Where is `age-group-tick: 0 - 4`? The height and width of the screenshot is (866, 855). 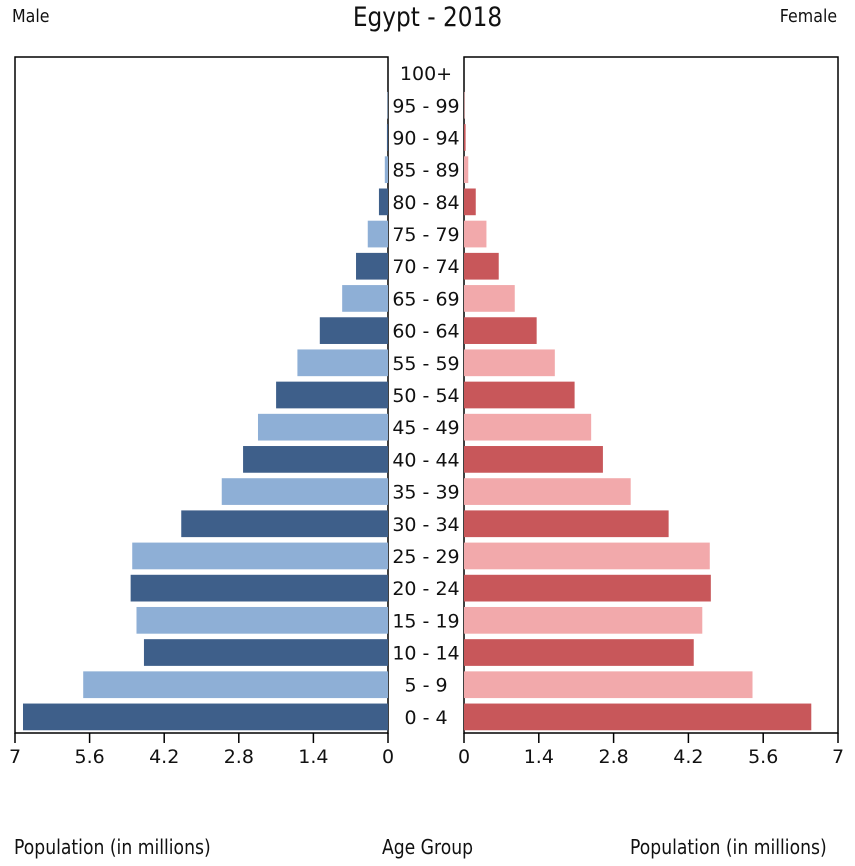
age-group-tick: 0 - 4 is located at coordinates (425, 718).